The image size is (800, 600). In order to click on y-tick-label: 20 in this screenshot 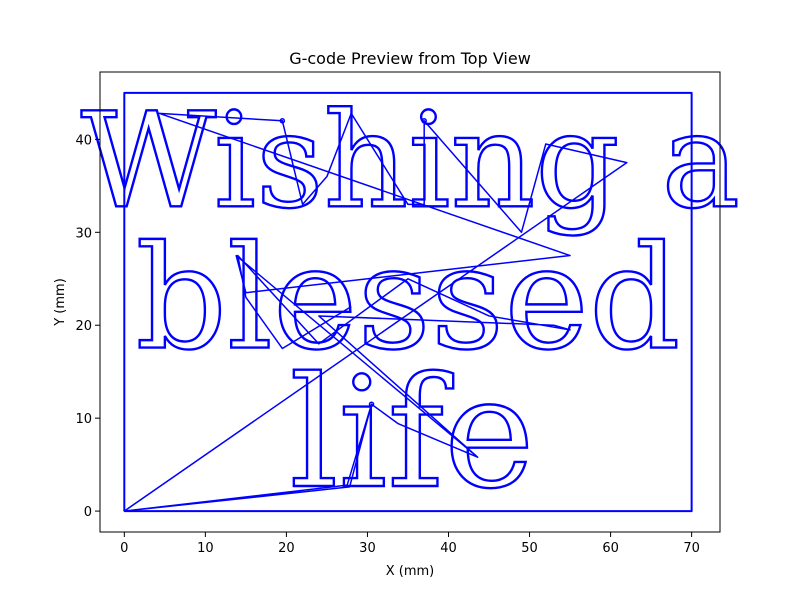, I will do `click(83, 326)`.